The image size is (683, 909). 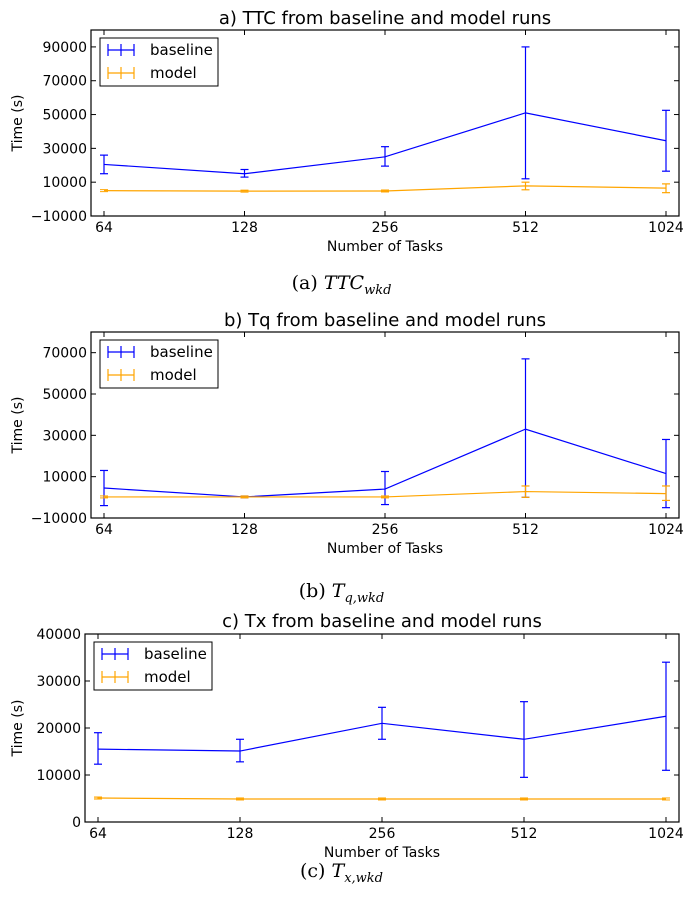 I want to click on caption-a-main: TTC, so click(x=344, y=283).